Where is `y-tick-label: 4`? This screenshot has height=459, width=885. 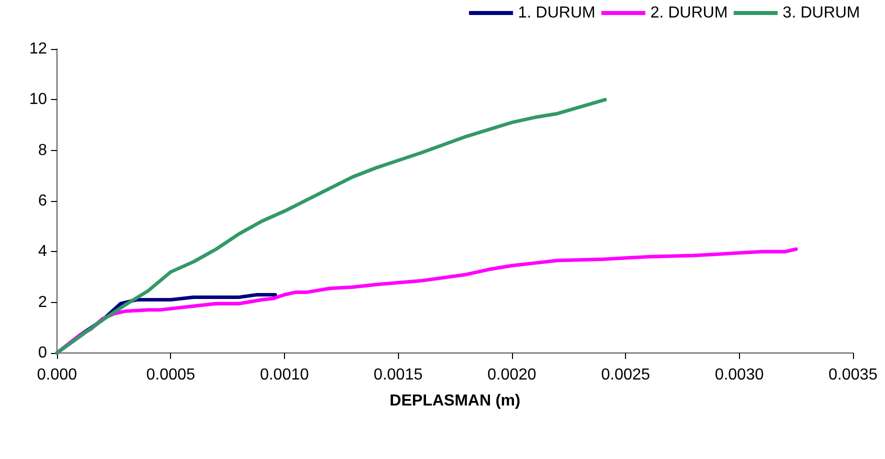 y-tick-label: 4 is located at coordinates (43, 251).